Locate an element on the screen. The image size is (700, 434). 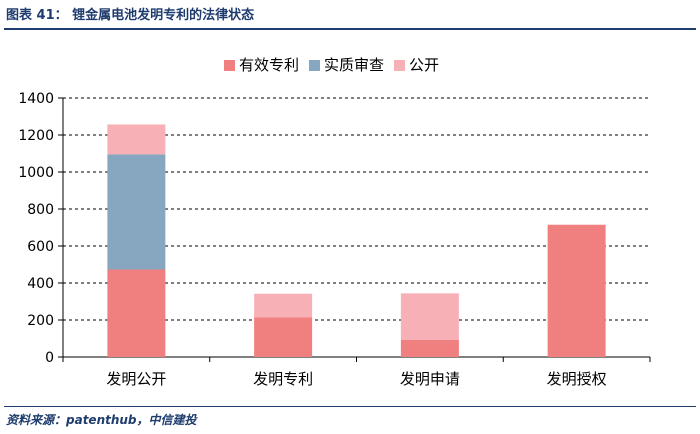
top-divider is located at coordinates (350, 29).